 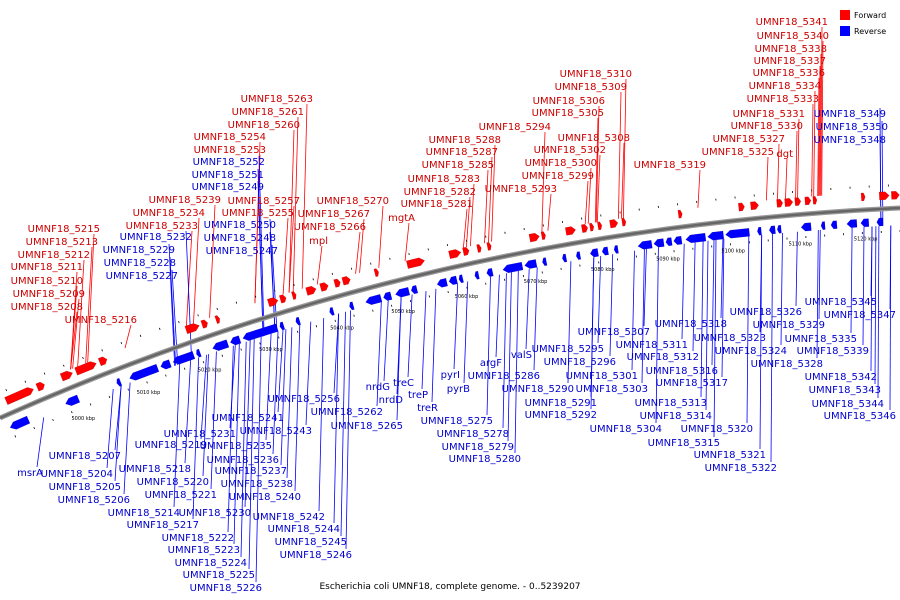 What do you see at coordinates (353, 201) in the screenshot?
I see `gene-label-umnf18-5270: UMNF18_5270` at bounding box center [353, 201].